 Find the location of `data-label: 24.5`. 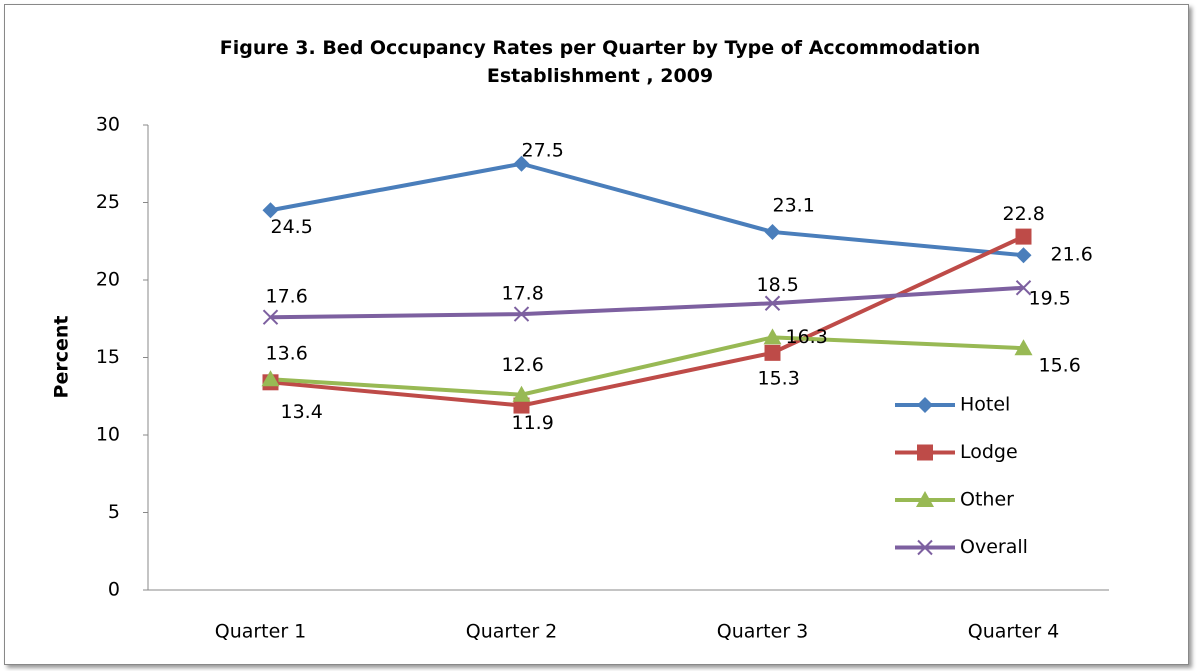

data-label: 24.5 is located at coordinates (292, 227).